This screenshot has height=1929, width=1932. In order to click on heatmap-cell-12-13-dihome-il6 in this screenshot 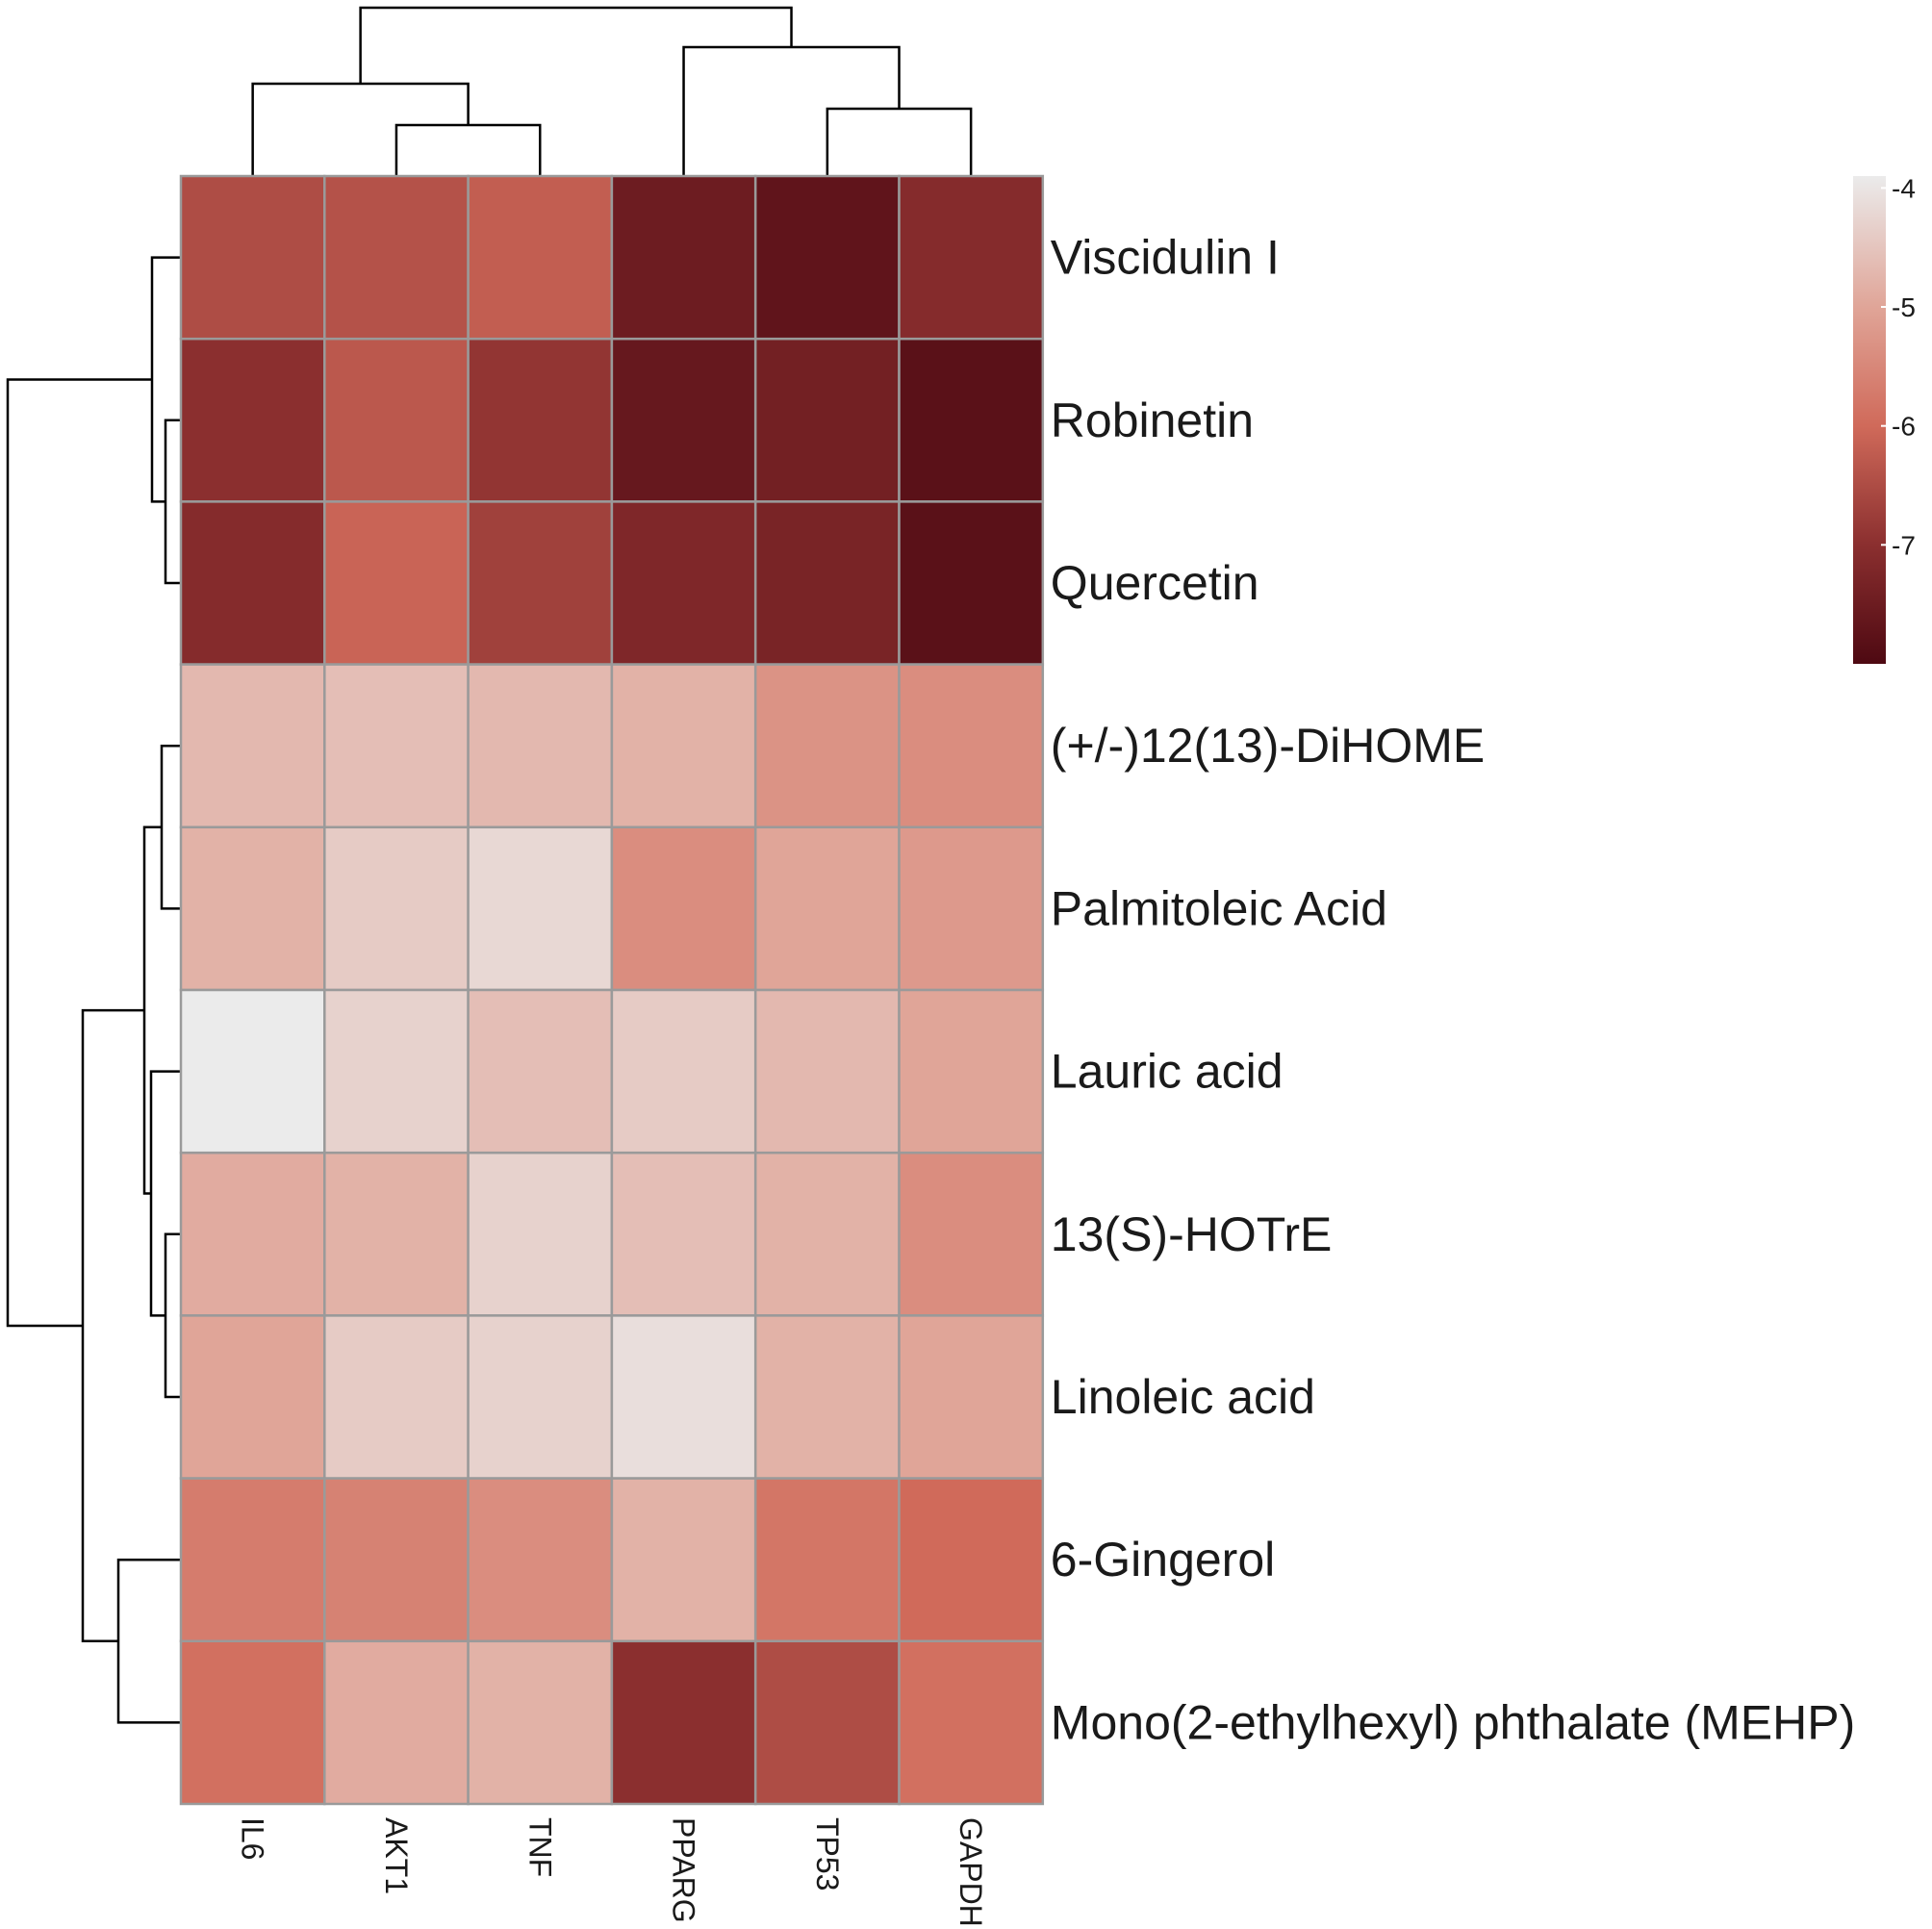, I will do `click(252, 746)`.